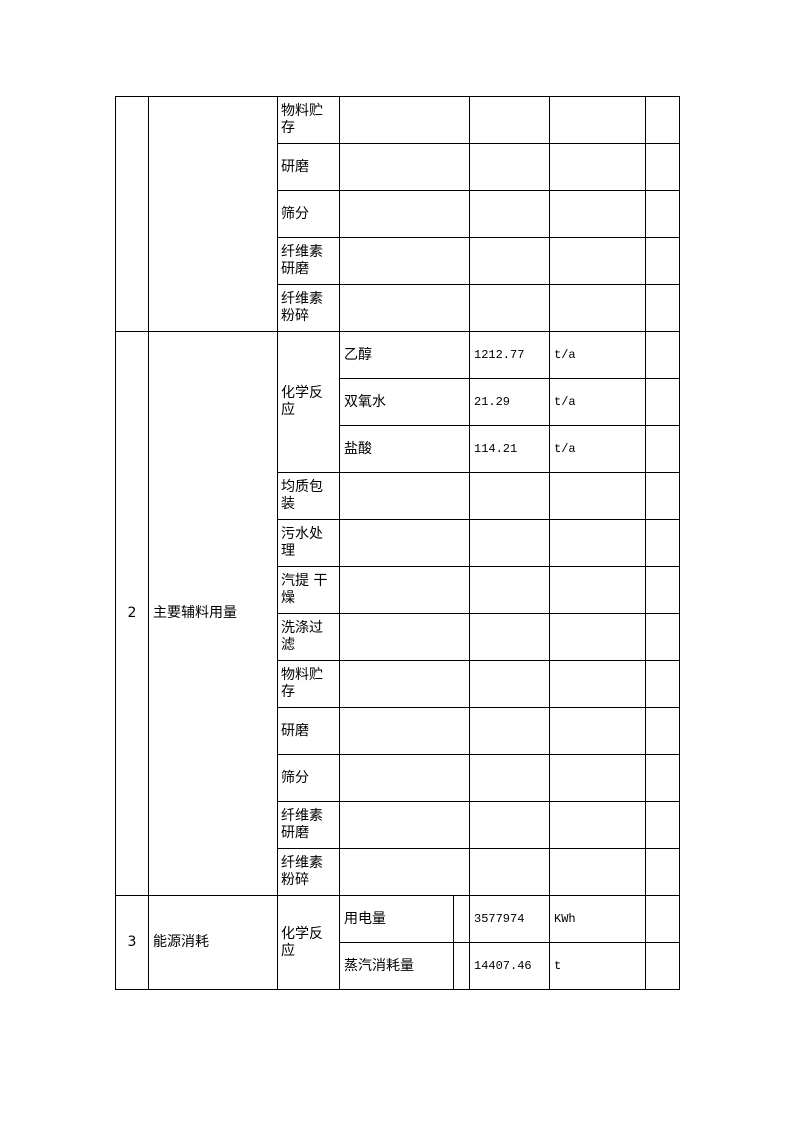 This screenshot has height=1122, width=793. What do you see at coordinates (509, 355) in the screenshot?
I see `value-cell: 1212.77` at bounding box center [509, 355].